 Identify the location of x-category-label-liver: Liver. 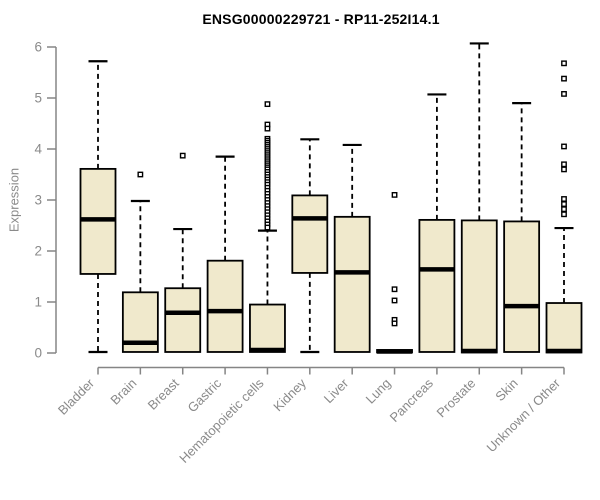
(336, 390).